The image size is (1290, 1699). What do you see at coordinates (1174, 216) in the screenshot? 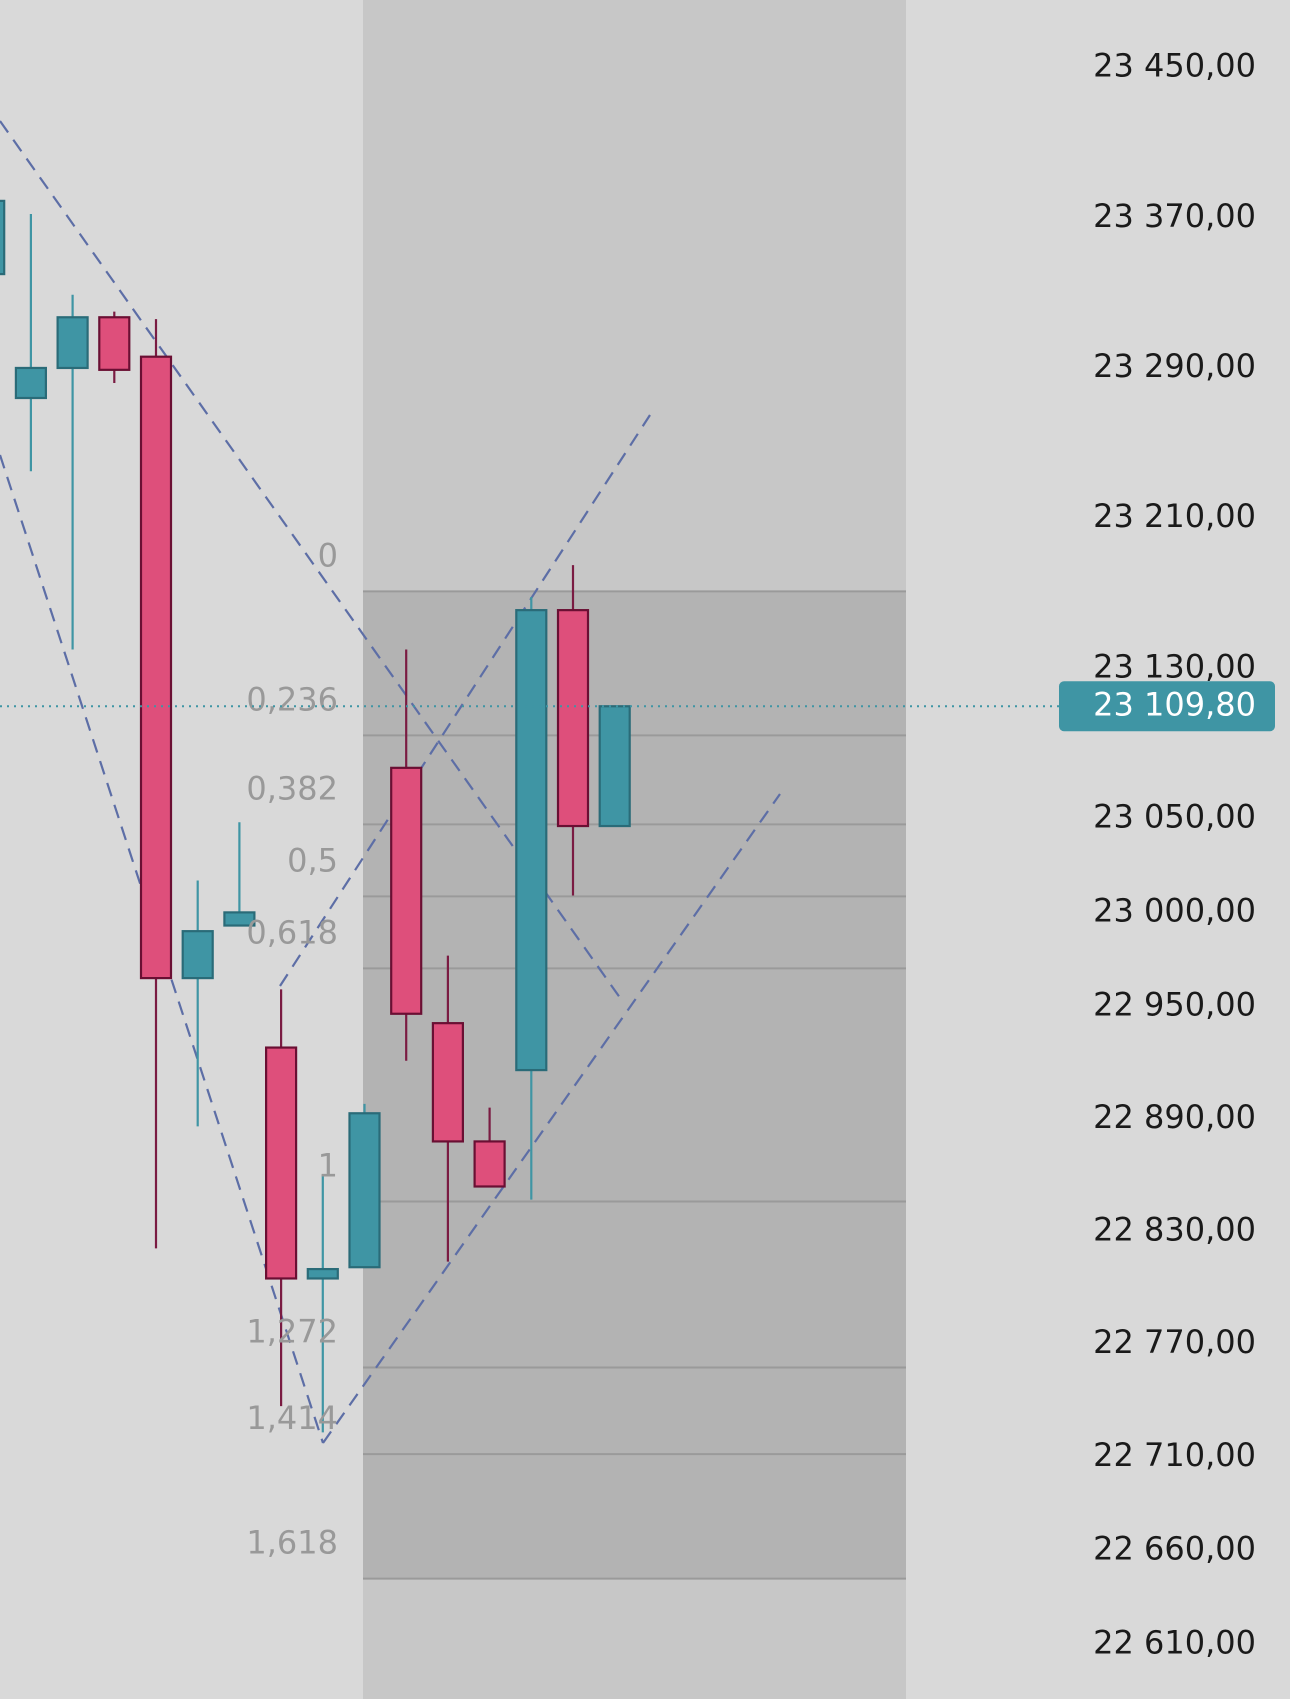
I see `y-tick-label: 23 370,00` at bounding box center [1174, 216].